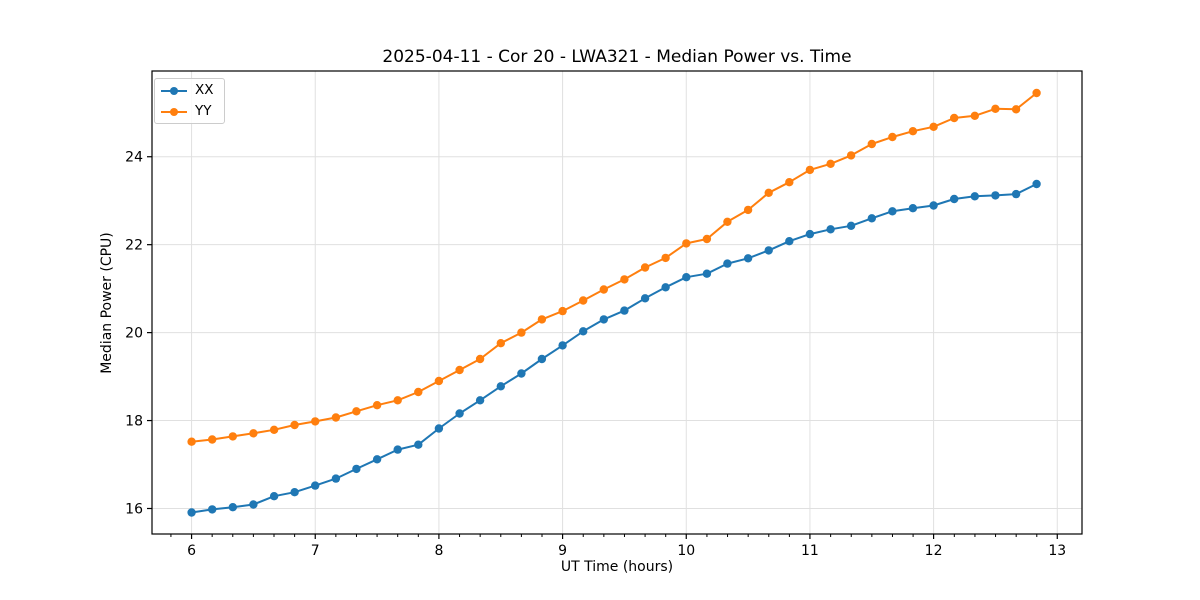 Image resolution: width=1200 pixels, height=600 pixels. Describe the element at coordinates (107, 303) in the screenshot. I see `y-axis-label: Median Power (CPU)` at that location.